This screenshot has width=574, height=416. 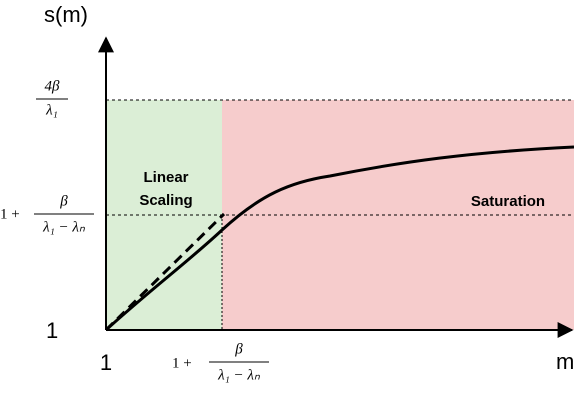 What do you see at coordinates (53, 86) in the screenshot?
I see `y-tick-numerator: 4β` at bounding box center [53, 86].